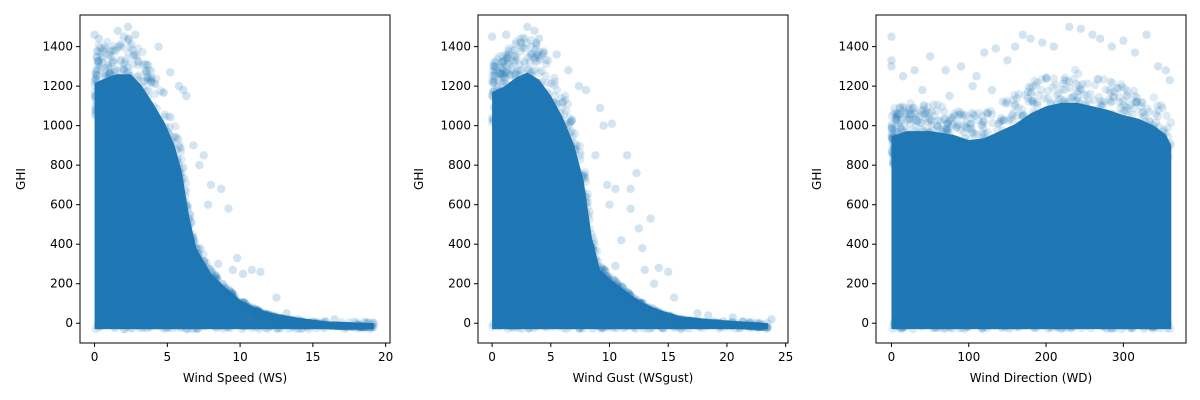 The image size is (1200, 400). What do you see at coordinates (168, 357) in the screenshot?
I see `x-tick-label: 5` at bounding box center [168, 357].